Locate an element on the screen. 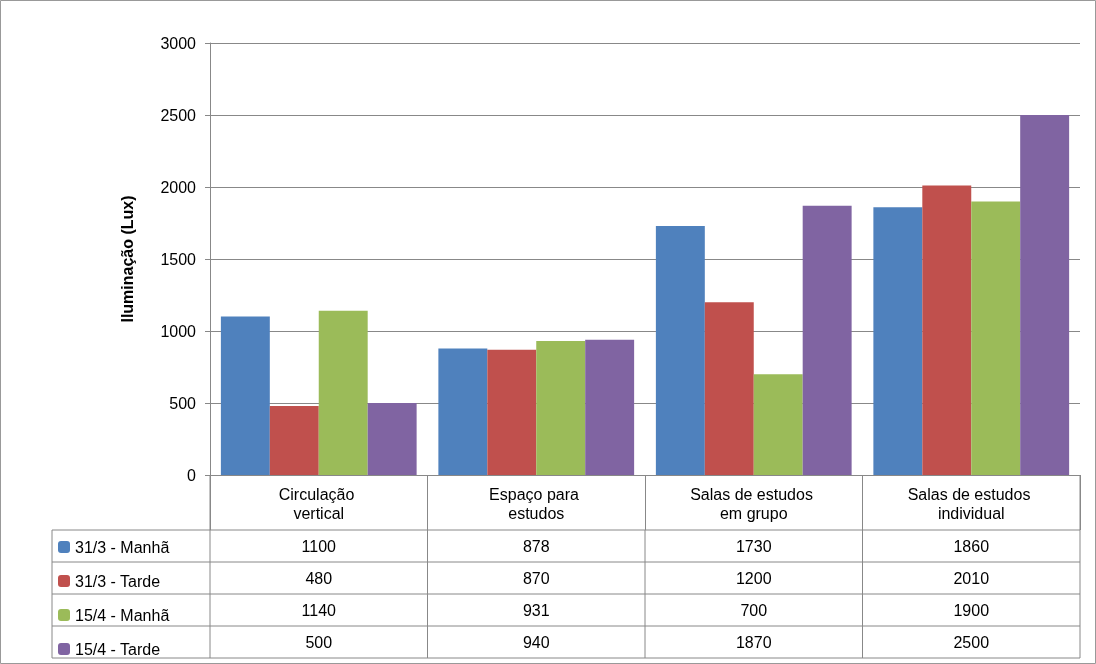 This screenshot has width=1096, height=664. data-label: 1100 is located at coordinates (319, 546).